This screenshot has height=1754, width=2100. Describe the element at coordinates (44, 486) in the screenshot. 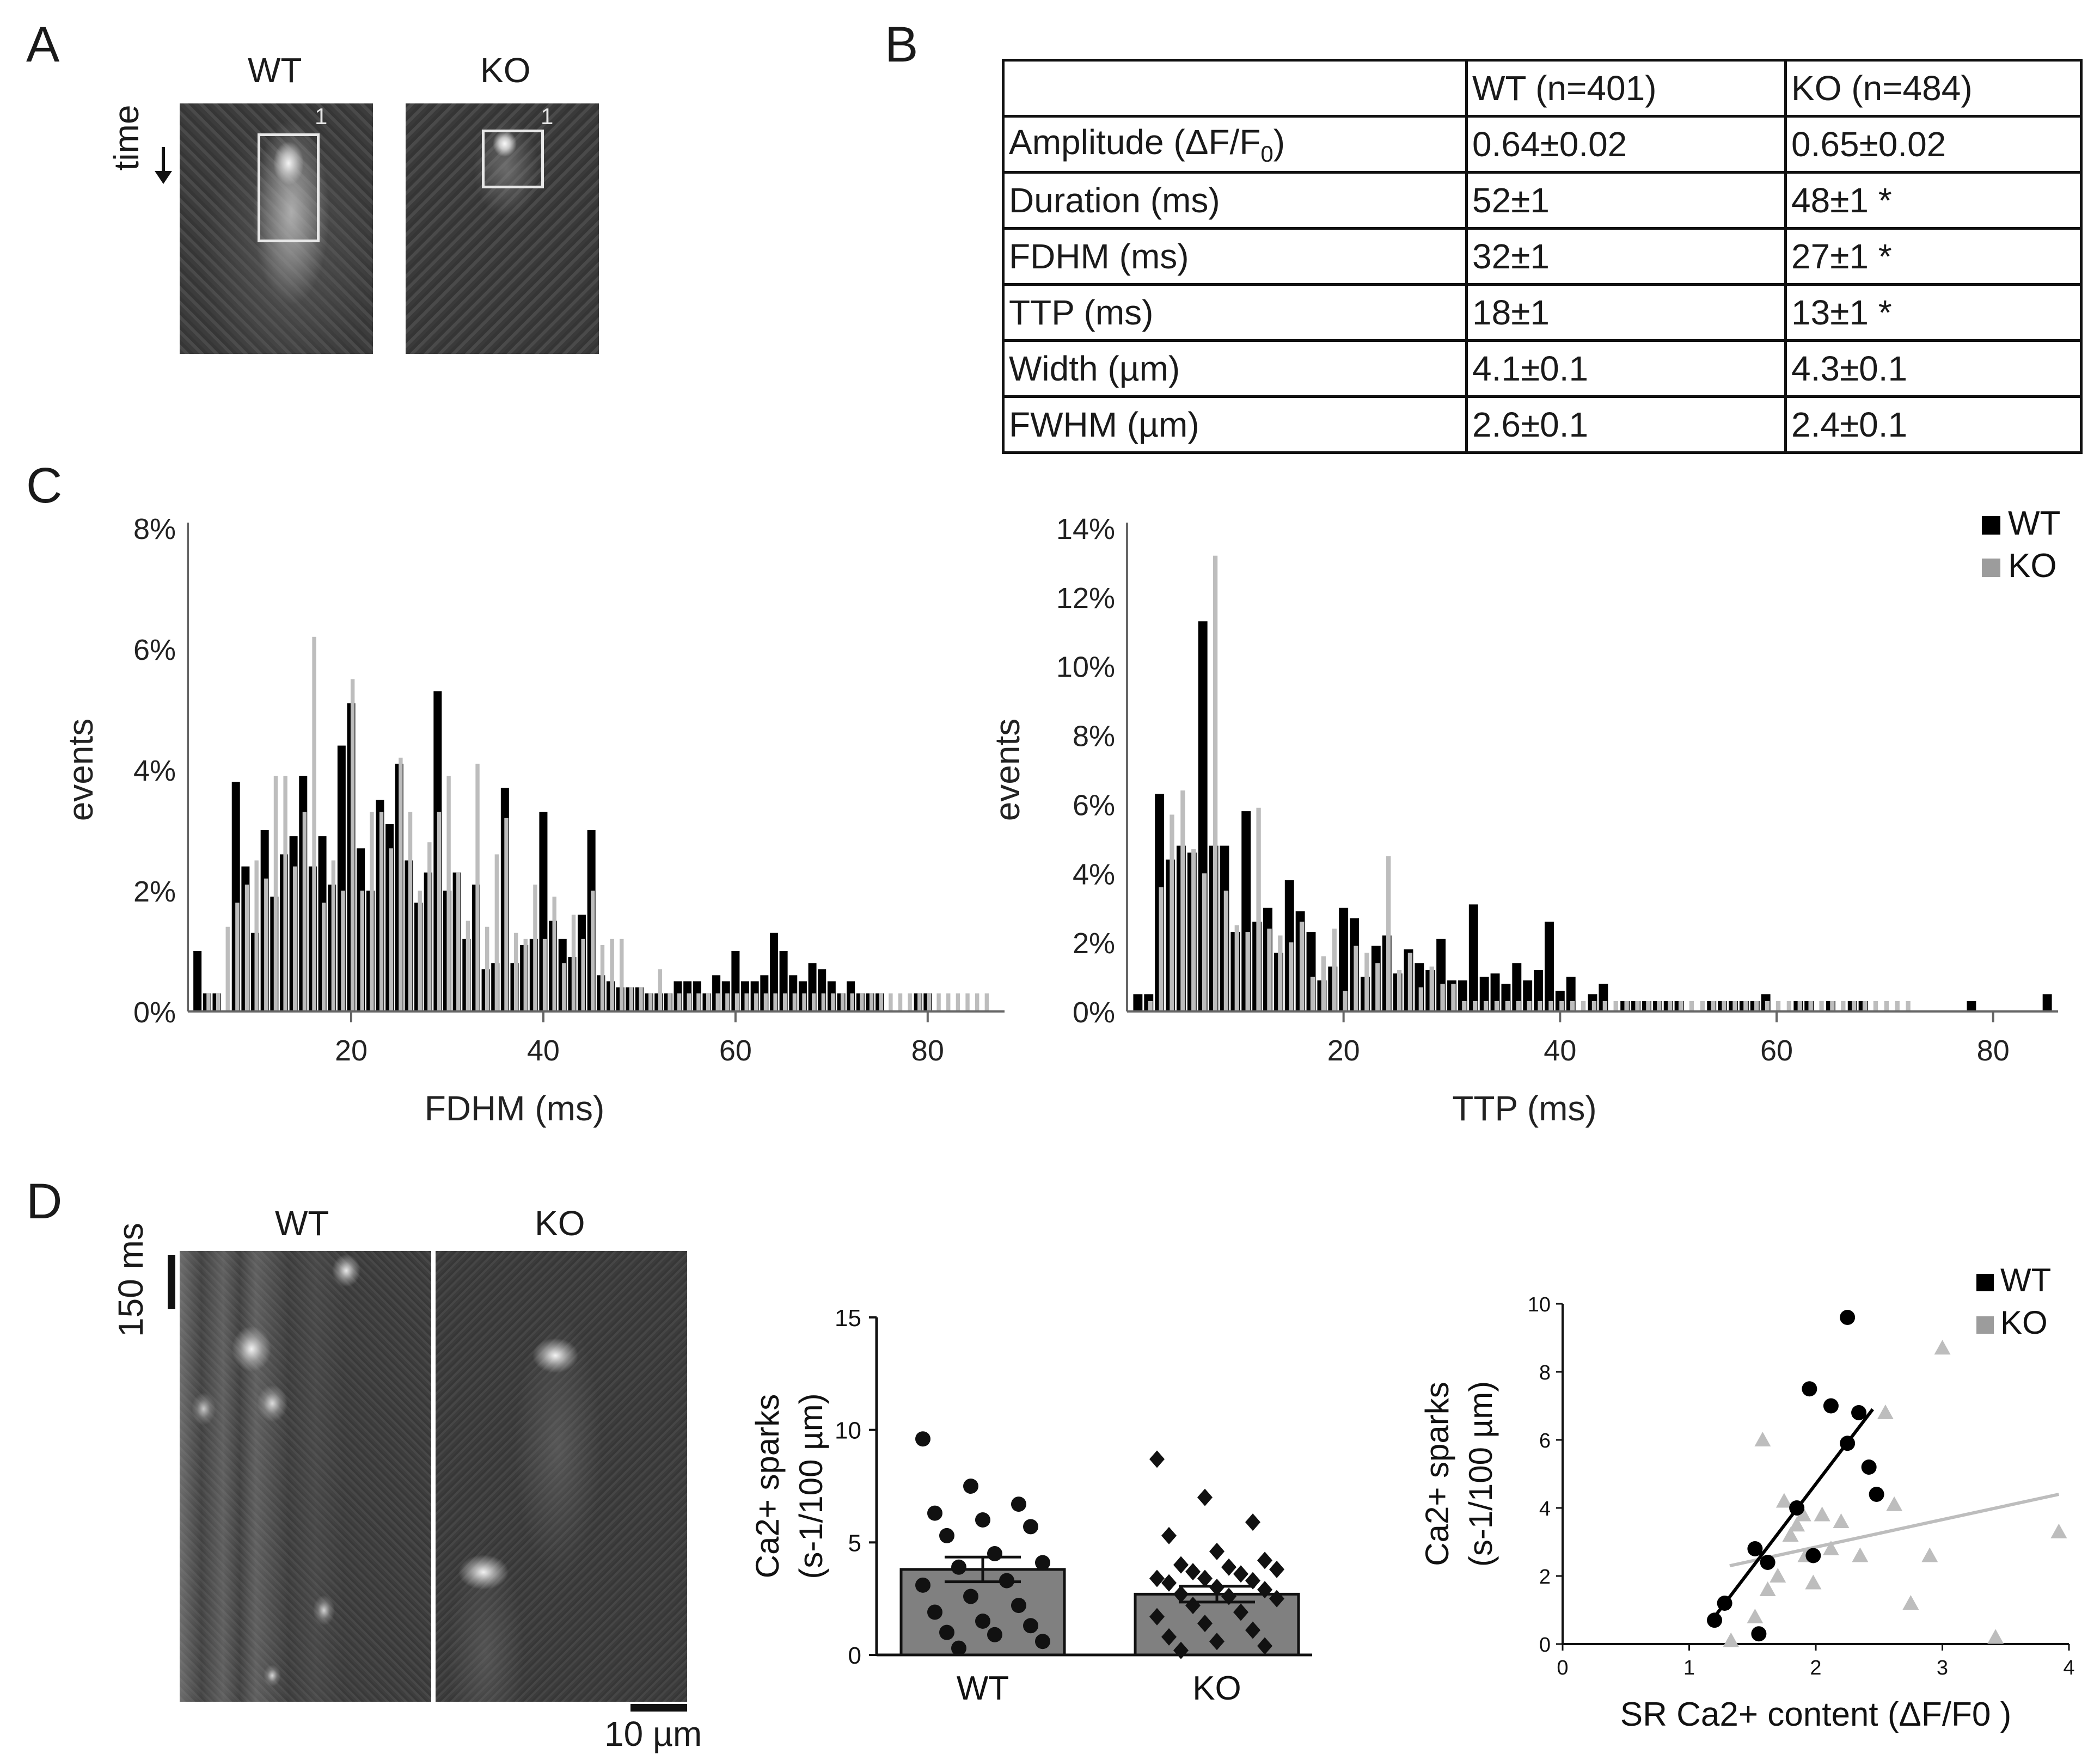

I see `panel-c-label: C` at that location.